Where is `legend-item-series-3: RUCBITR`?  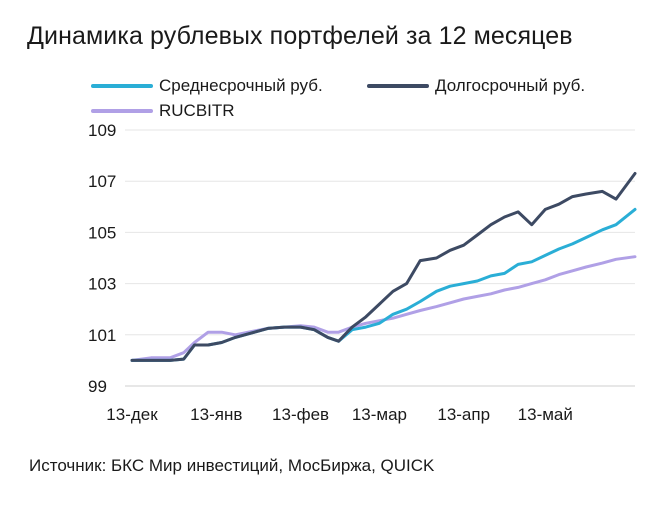 legend-item-series-3: RUCBITR is located at coordinates (163, 111).